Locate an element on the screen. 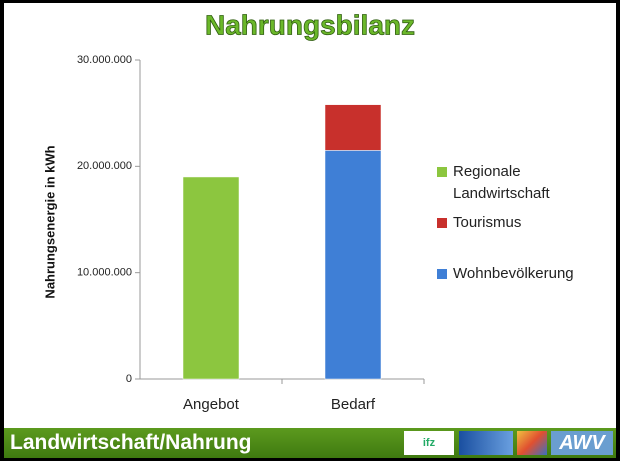 The height and width of the screenshot is (461, 620). legend-item: Regionale Landwirtschaft is located at coordinates (495, 183).